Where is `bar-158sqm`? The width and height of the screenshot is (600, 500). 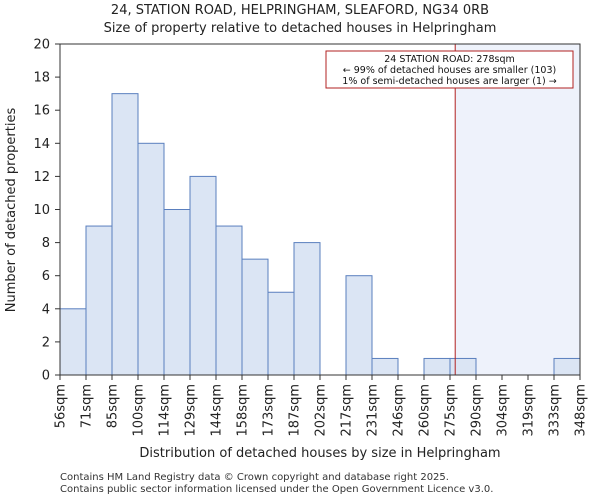 bar-158sqm is located at coordinates (255, 317).